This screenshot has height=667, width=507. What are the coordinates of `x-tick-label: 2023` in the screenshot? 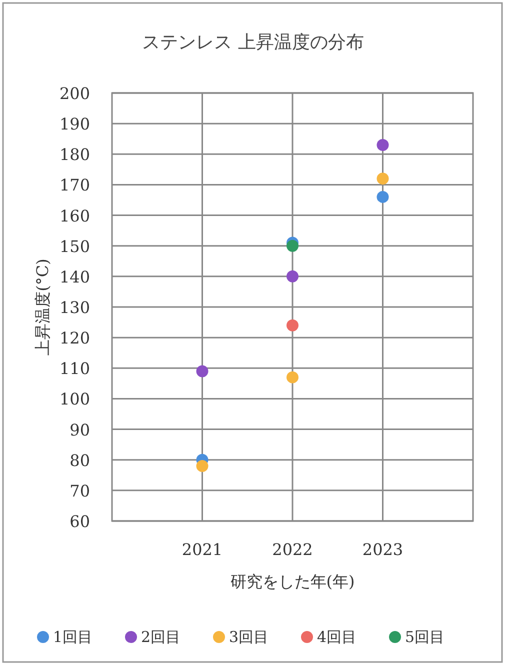 It's located at (383, 549).